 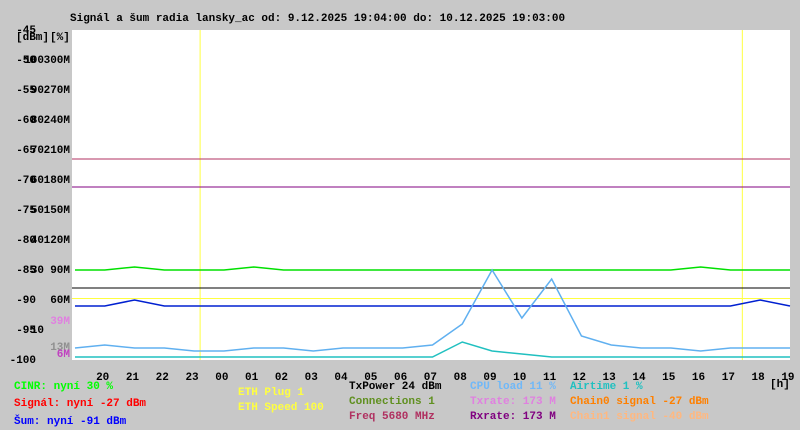 What do you see at coordinates (513, 387) in the screenshot?
I see `legend-entry: CPU load 11 %` at bounding box center [513, 387].